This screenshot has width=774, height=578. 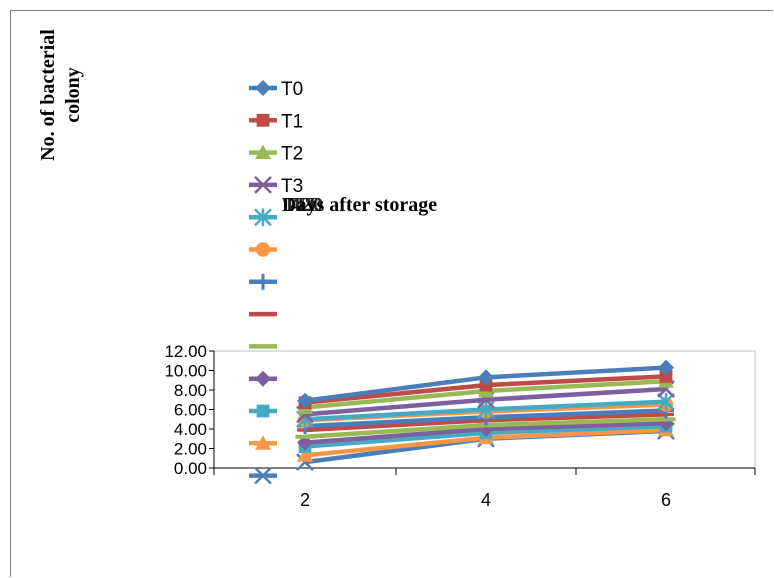 I want to click on y-tick-label: 4.00, so click(x=190, y=429).